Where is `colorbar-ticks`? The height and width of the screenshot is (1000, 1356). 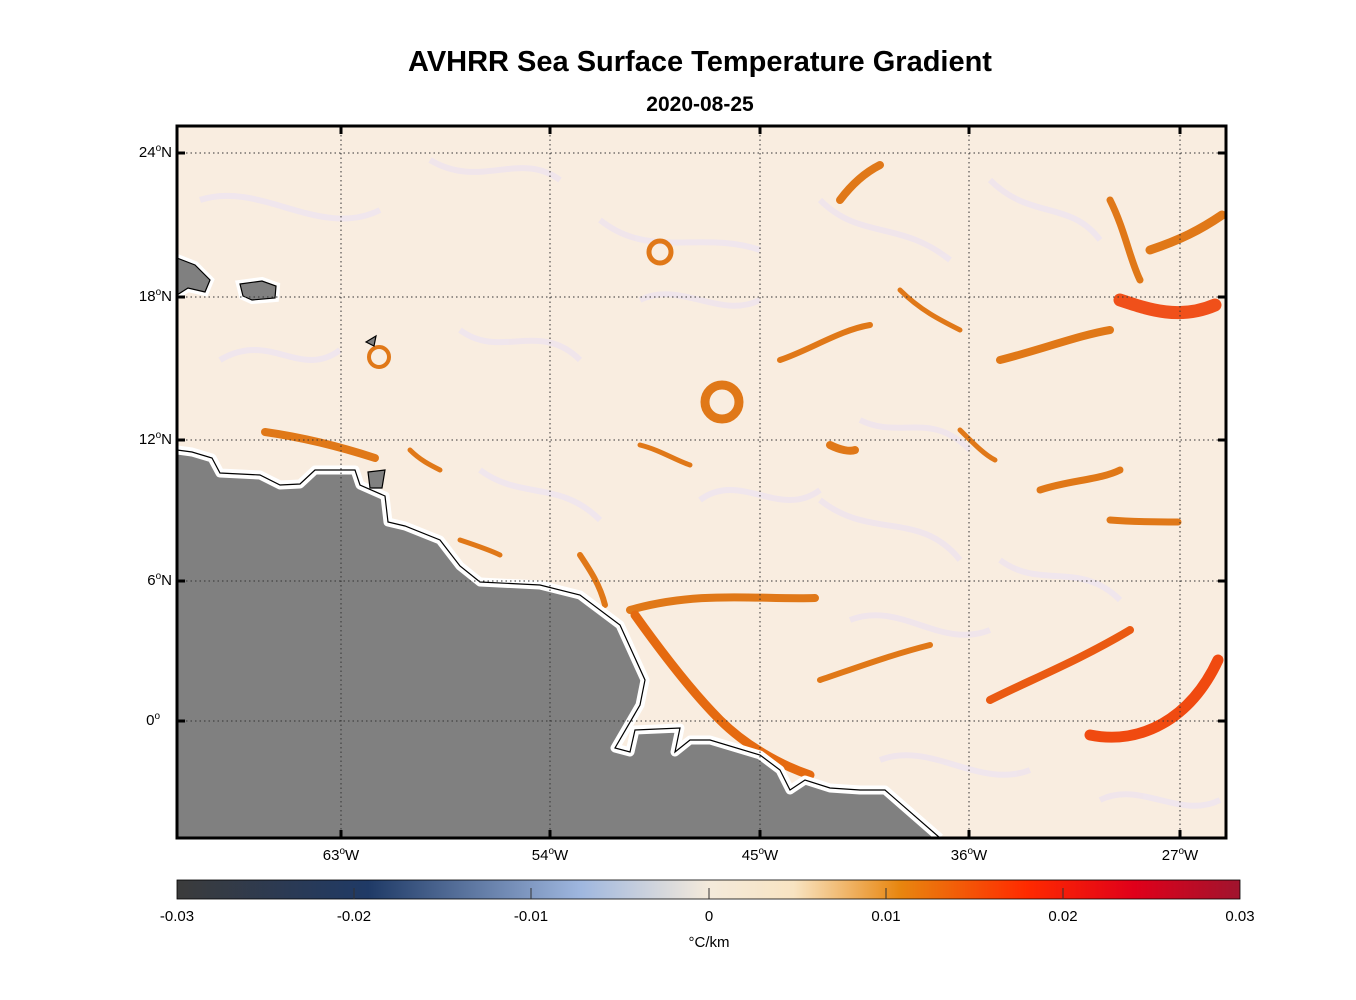 colorbar-ticks is located at coordinates (708, 893).